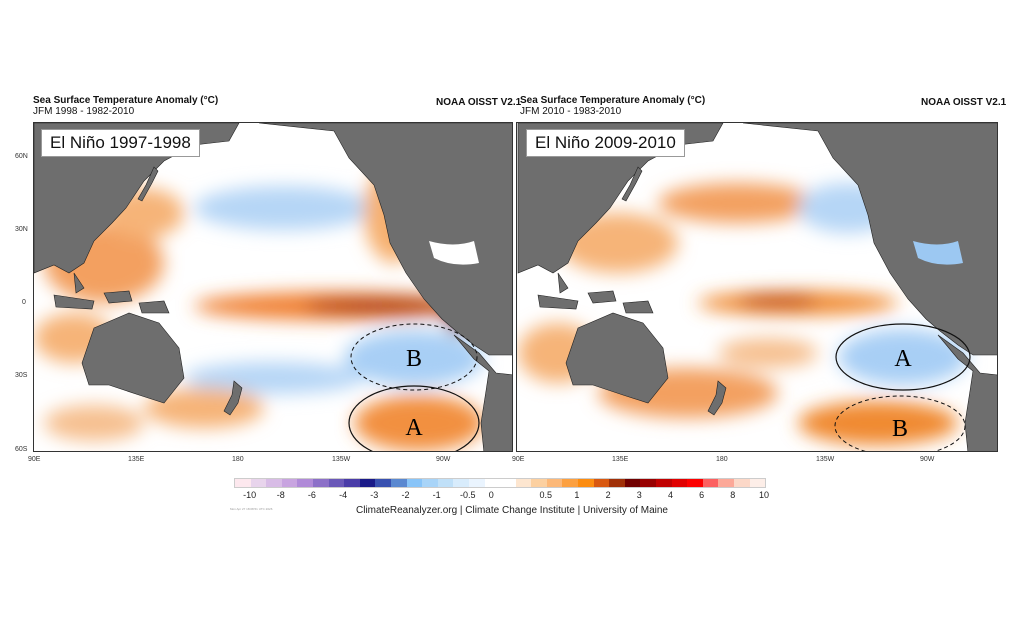  What do you see at coordinates (84, 111) in the screenshot?
I see `panel-subtitle: JFM 1998 - 1982-2010` at bounding box center [84, 111].